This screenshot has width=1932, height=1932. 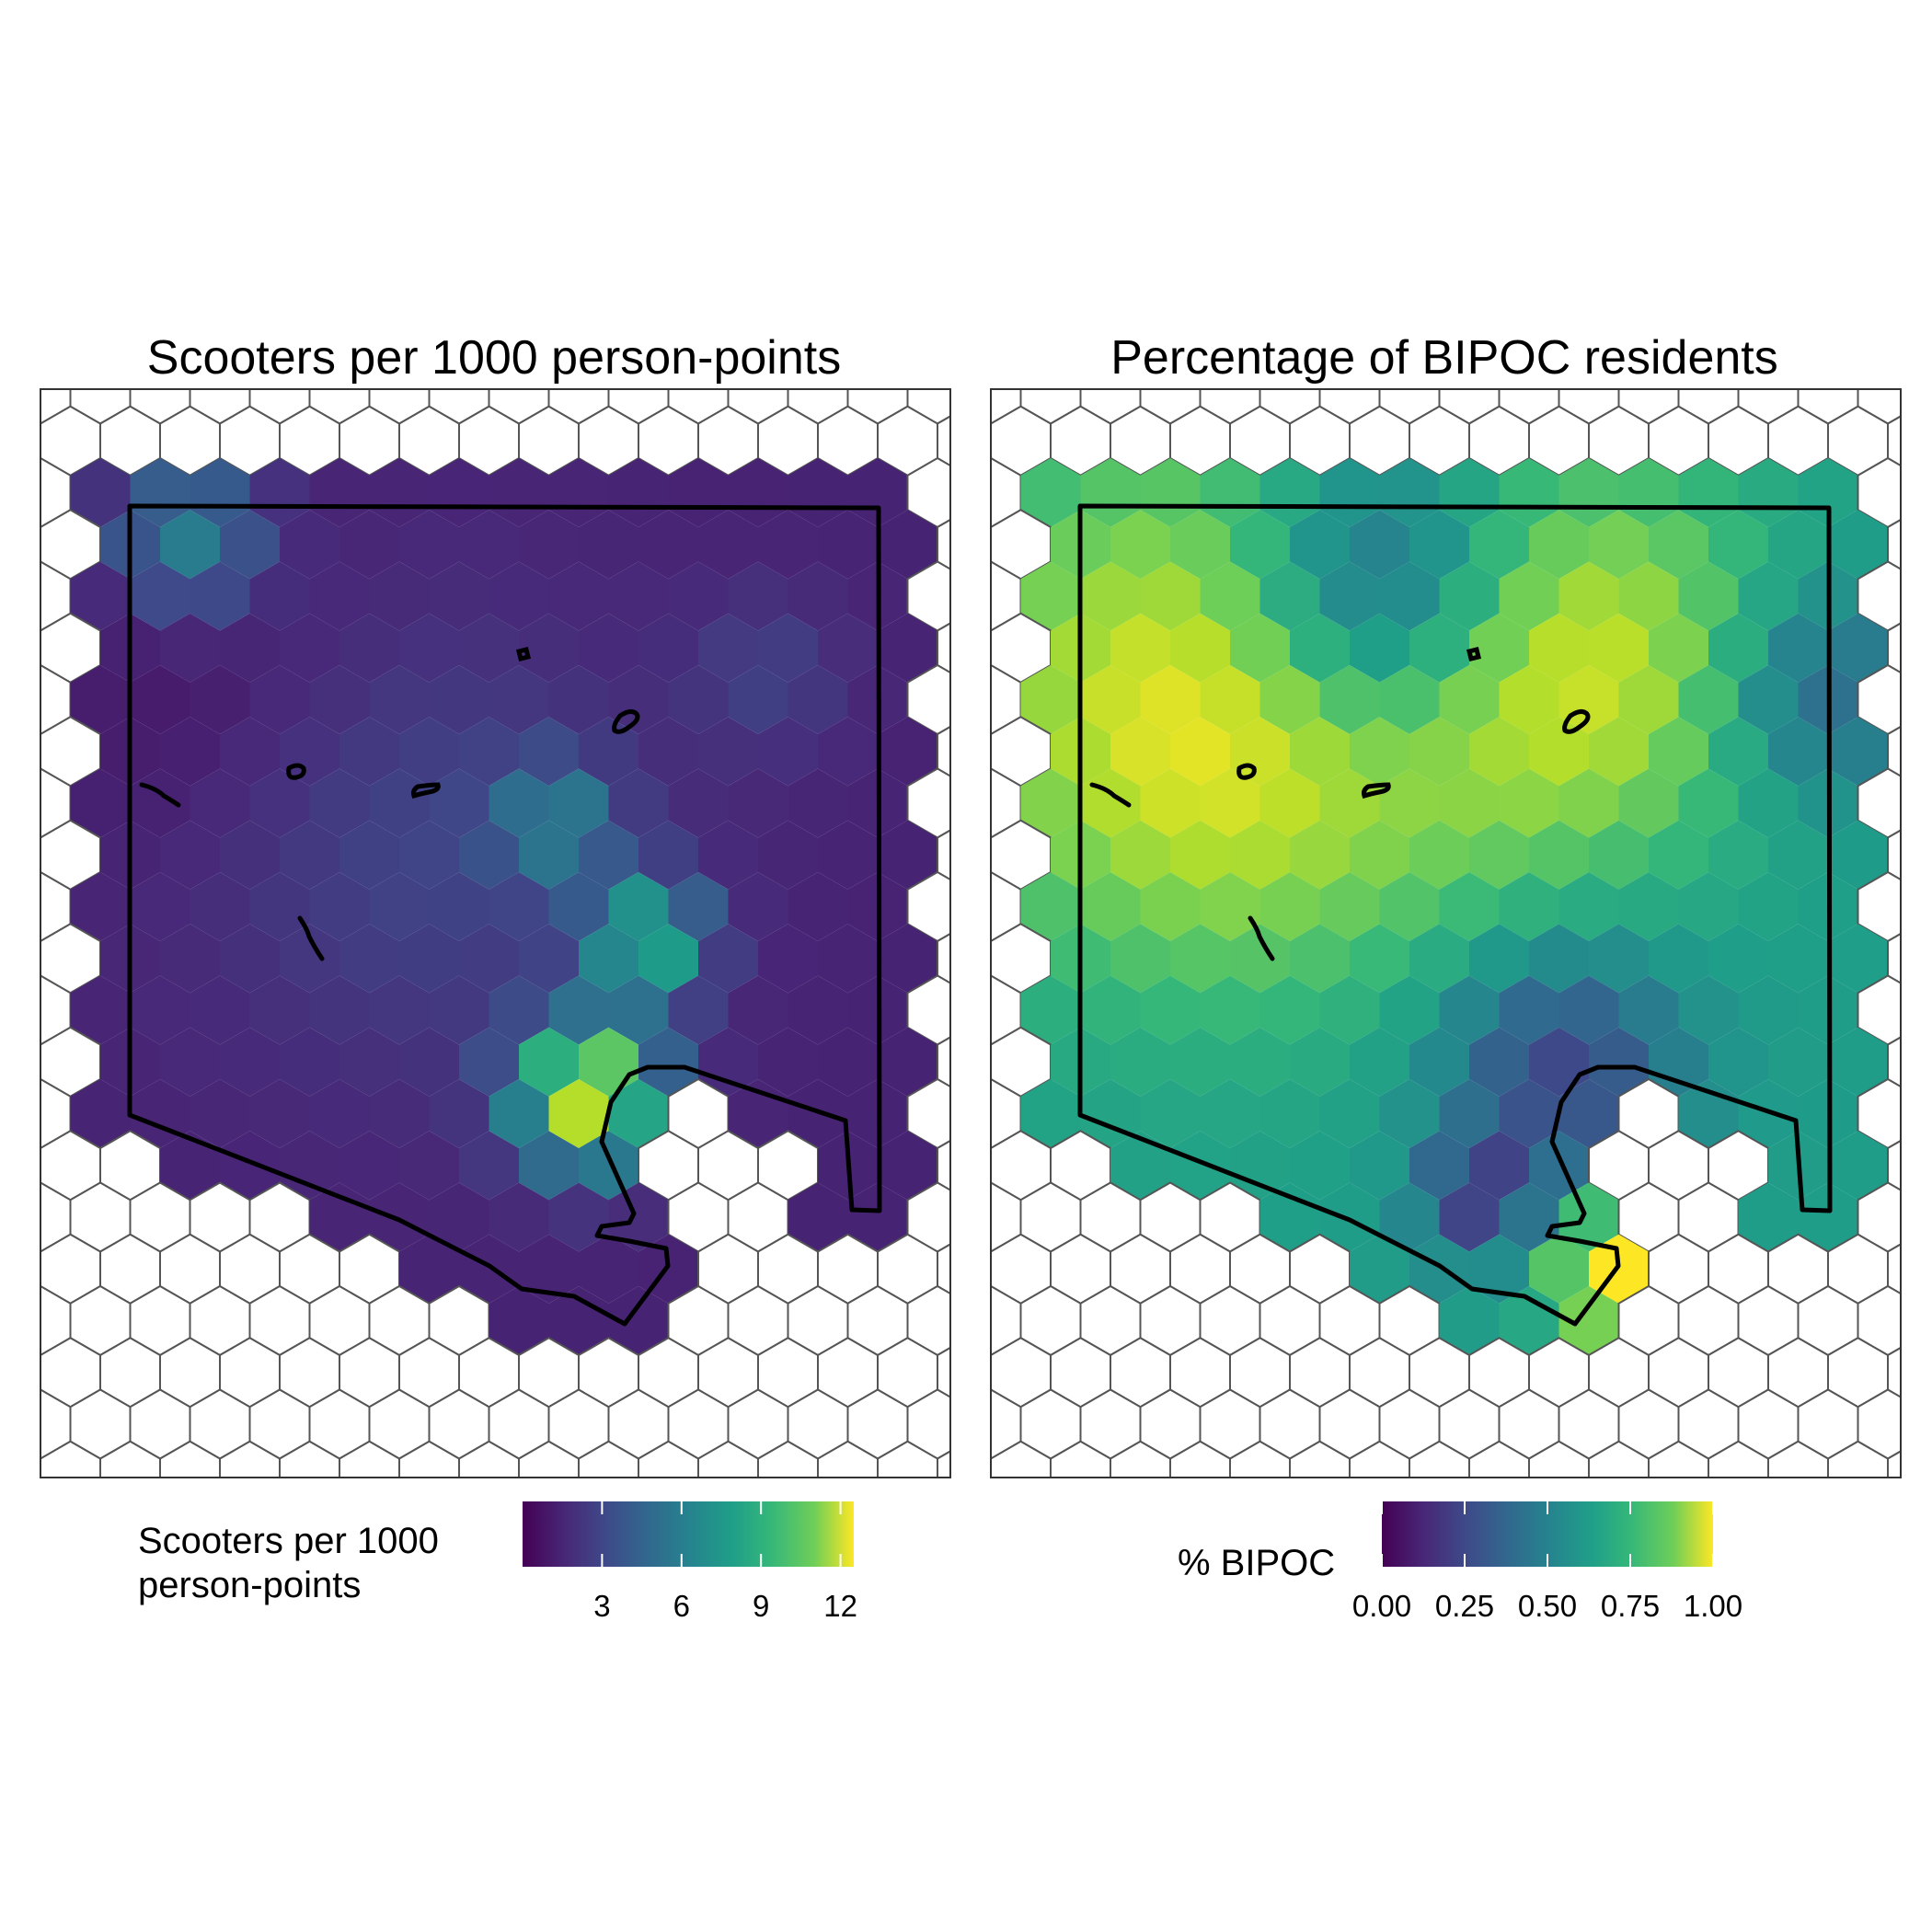 I want to click on scooters-water-outline, so click(x=311, y=938).